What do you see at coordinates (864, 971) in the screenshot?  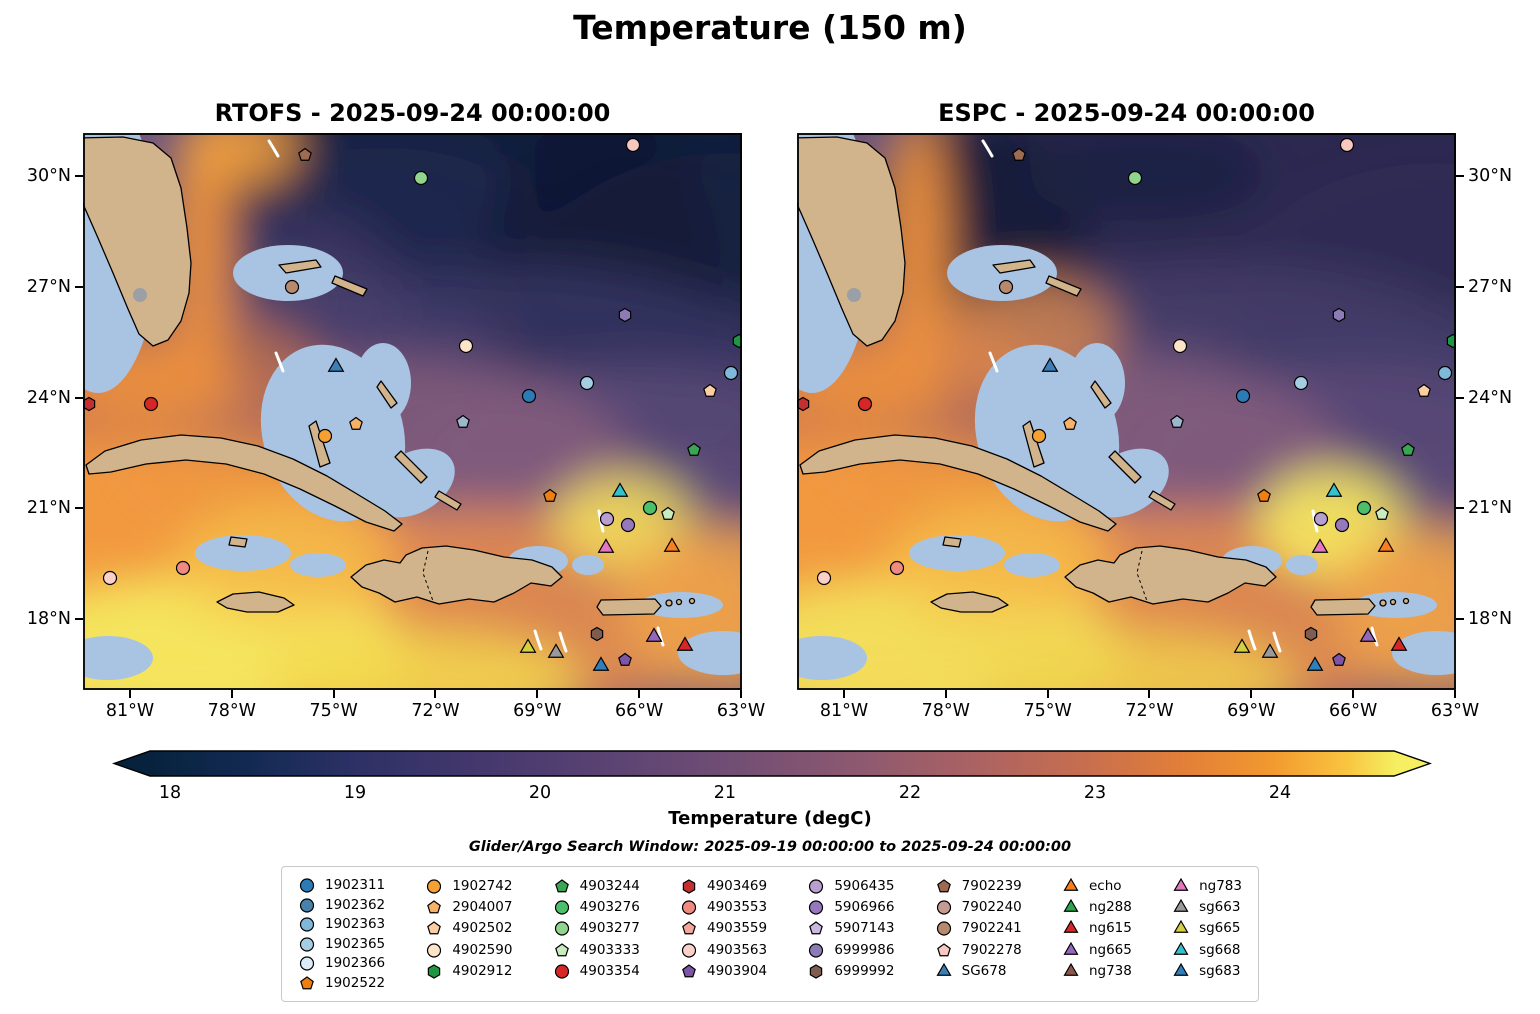 I see `legend-label: 6999992` at bounding box center [864, 971].